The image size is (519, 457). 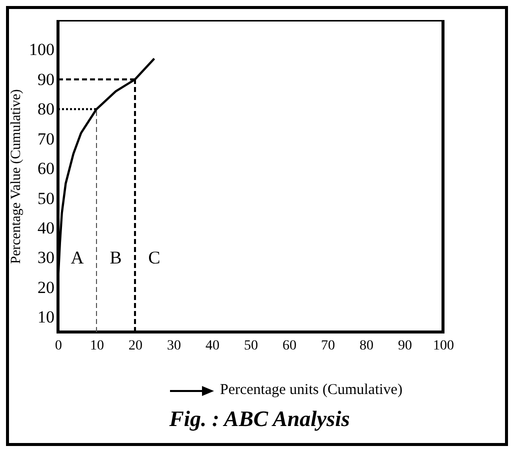 What do you see at coordinates (443, 346) in the screenshot?
I see `x-tick-label: 100` at bounding box center [443, 346].